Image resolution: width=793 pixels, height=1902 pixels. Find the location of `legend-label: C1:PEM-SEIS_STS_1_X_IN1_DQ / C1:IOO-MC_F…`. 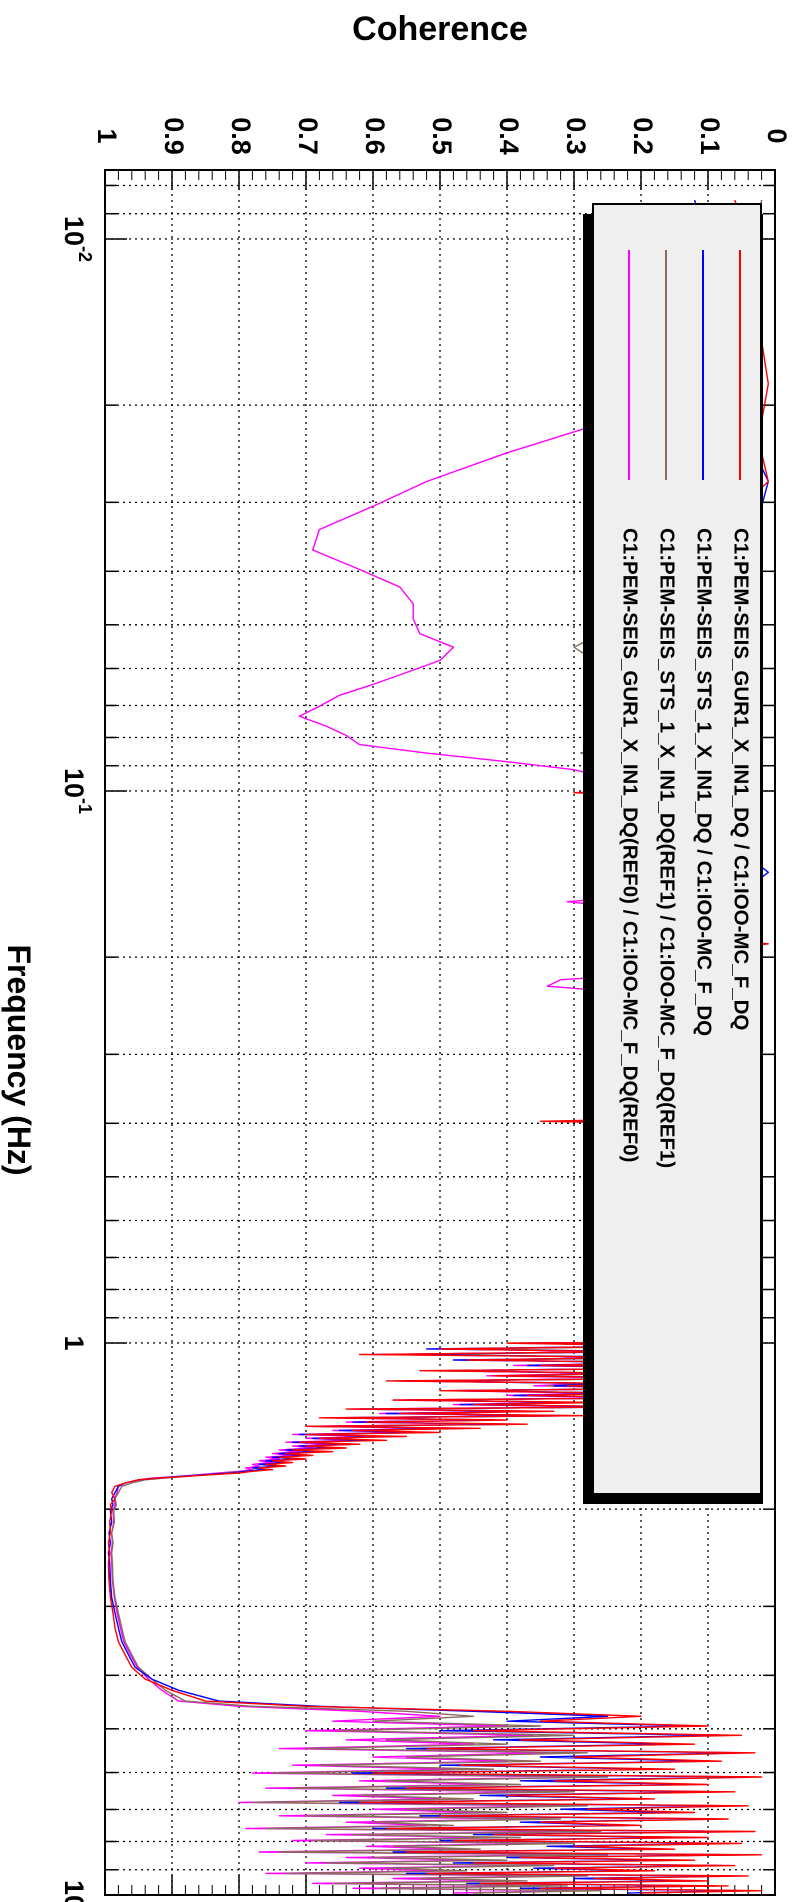

legend-label: C1:PEM-SEIS_STS_1_X_IN1_DQ / C1:IOO-MC_F… is located at coordinates (704, 782).